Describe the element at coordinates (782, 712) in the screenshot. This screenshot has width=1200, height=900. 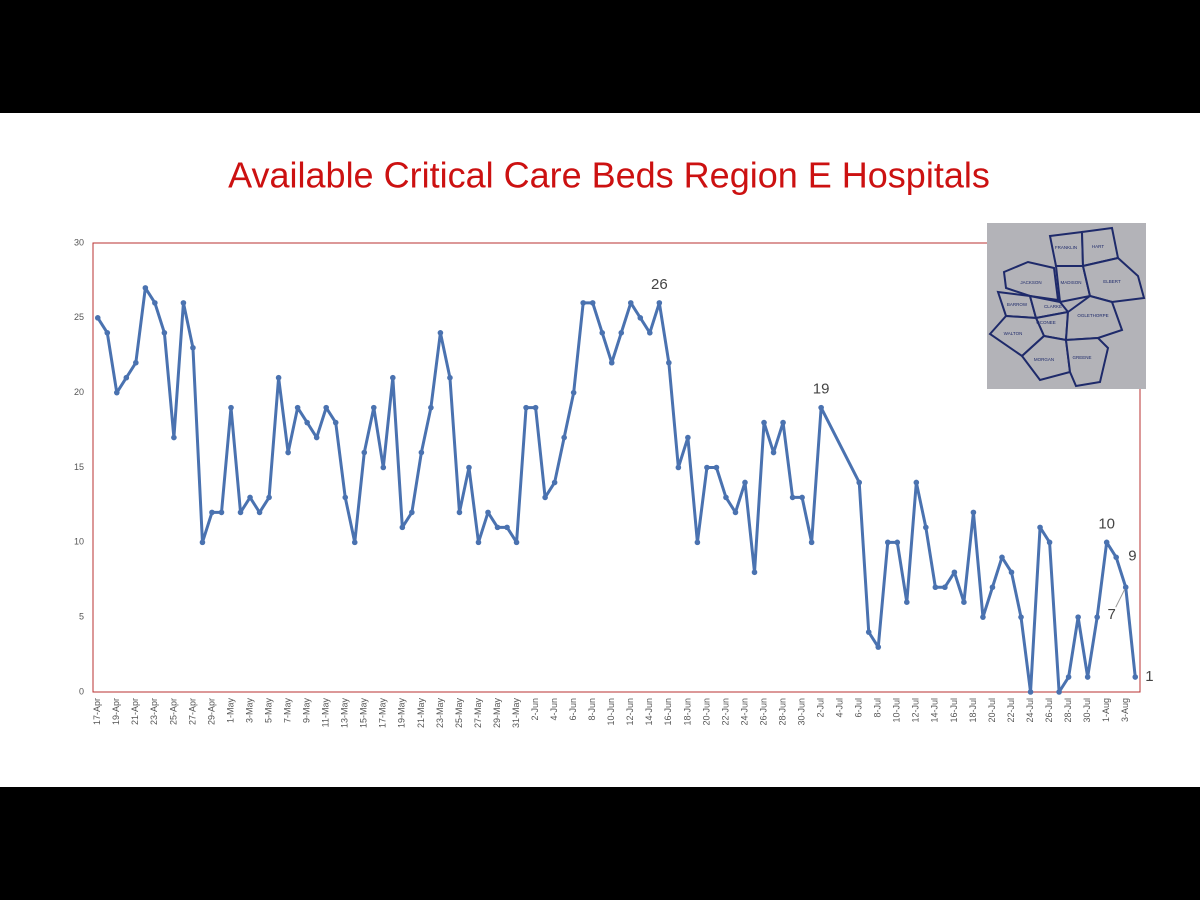
I see `x-tick-label: 28-Jun` at that location.